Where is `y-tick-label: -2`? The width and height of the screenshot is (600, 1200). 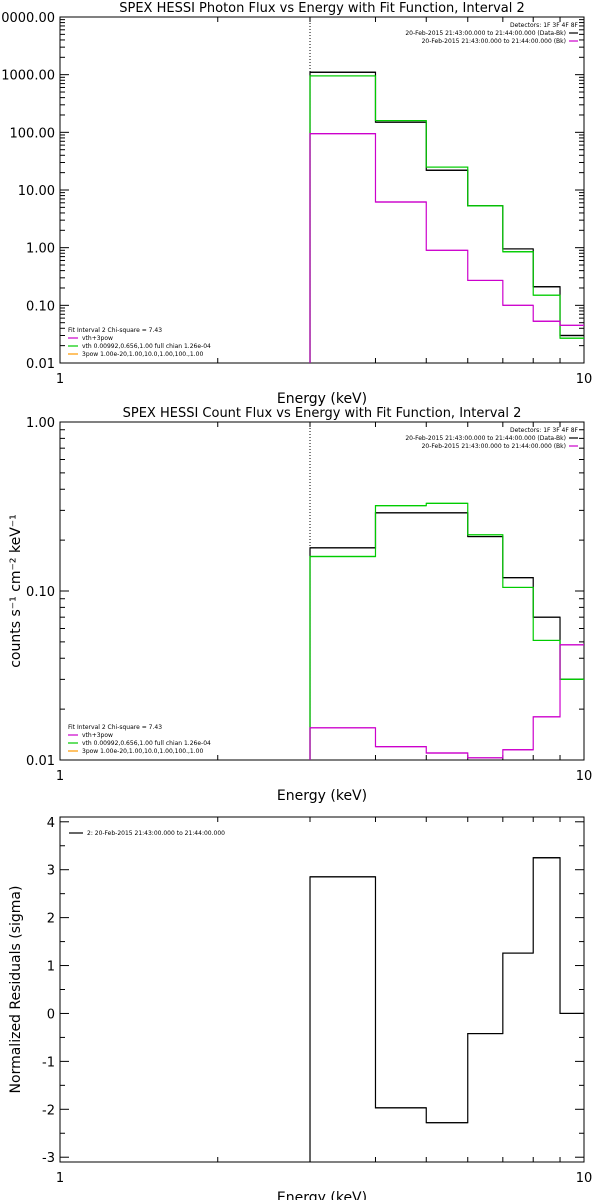 y-tick-label: -2 is located at coordinates (48, 1110).